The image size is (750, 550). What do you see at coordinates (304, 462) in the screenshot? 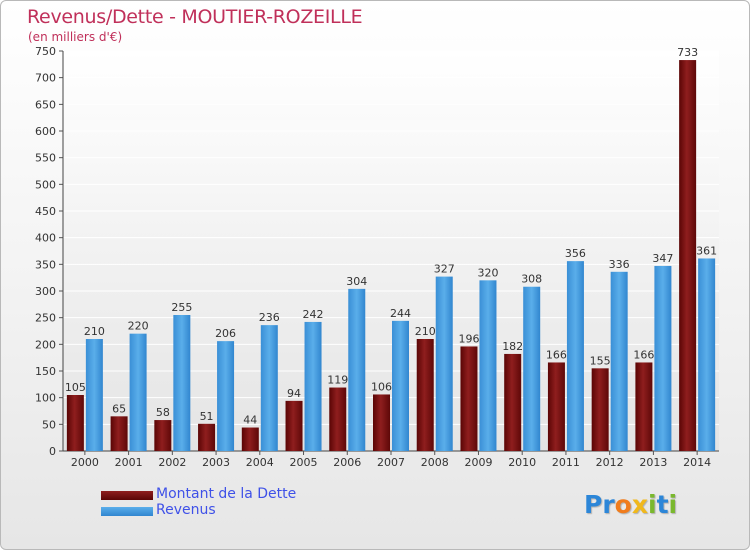
I see `x-tick-label: 2005` at bounding box center [304, 462].